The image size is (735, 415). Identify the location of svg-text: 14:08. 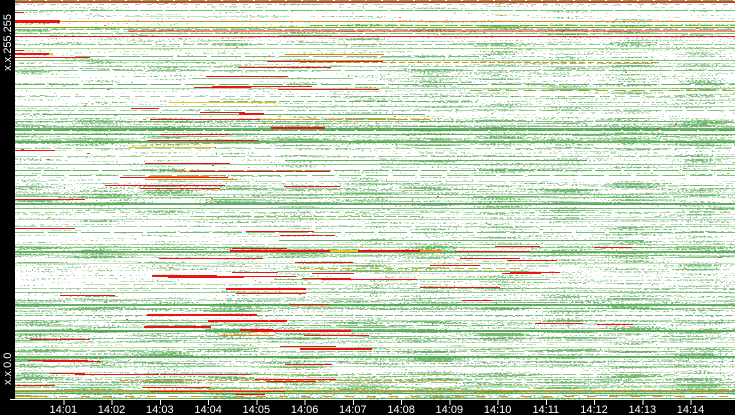
(401, 409).